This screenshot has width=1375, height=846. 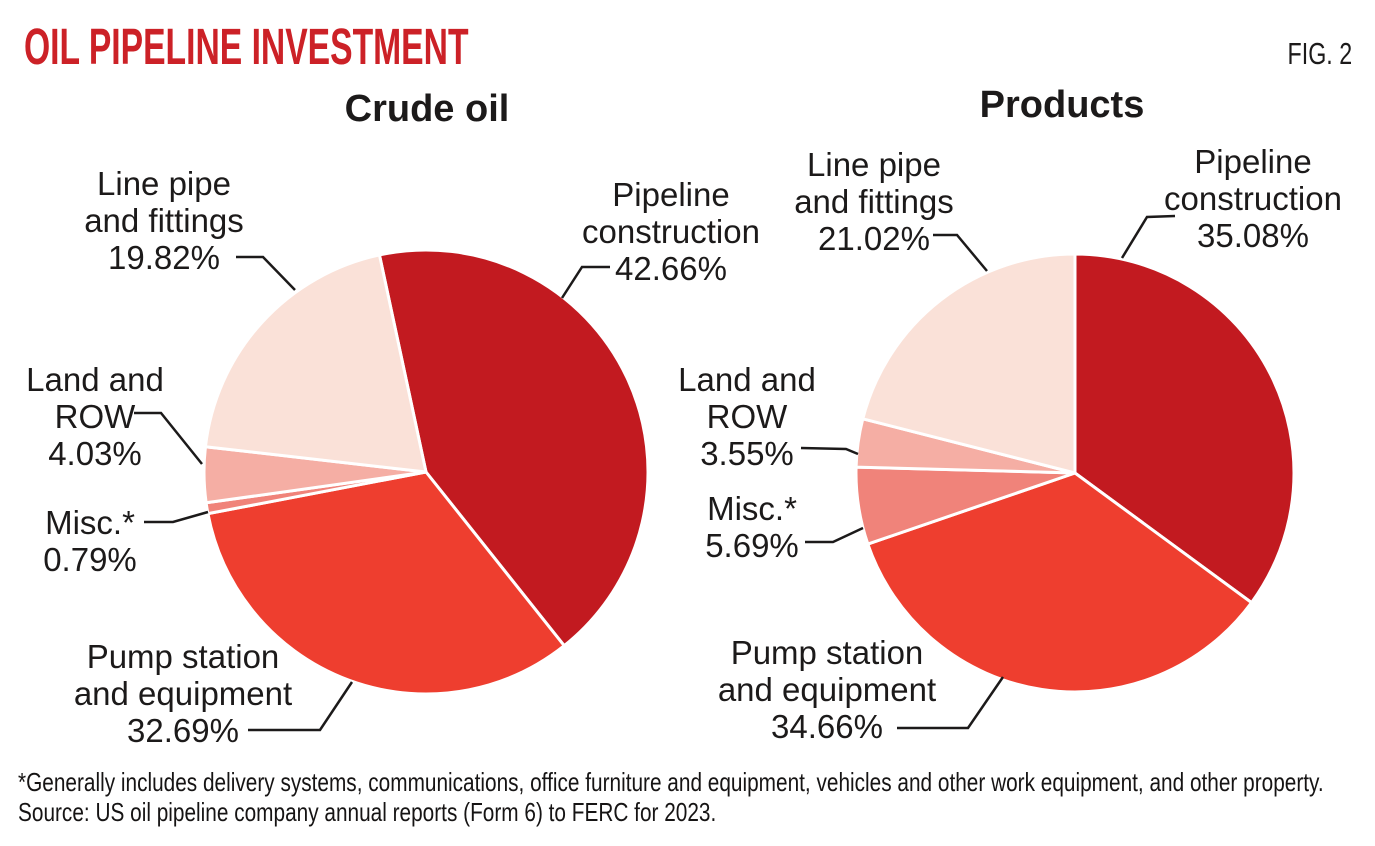 I want to click on pie-slice-products-line-pipe-and-fittings, so click(x=969, y=363).